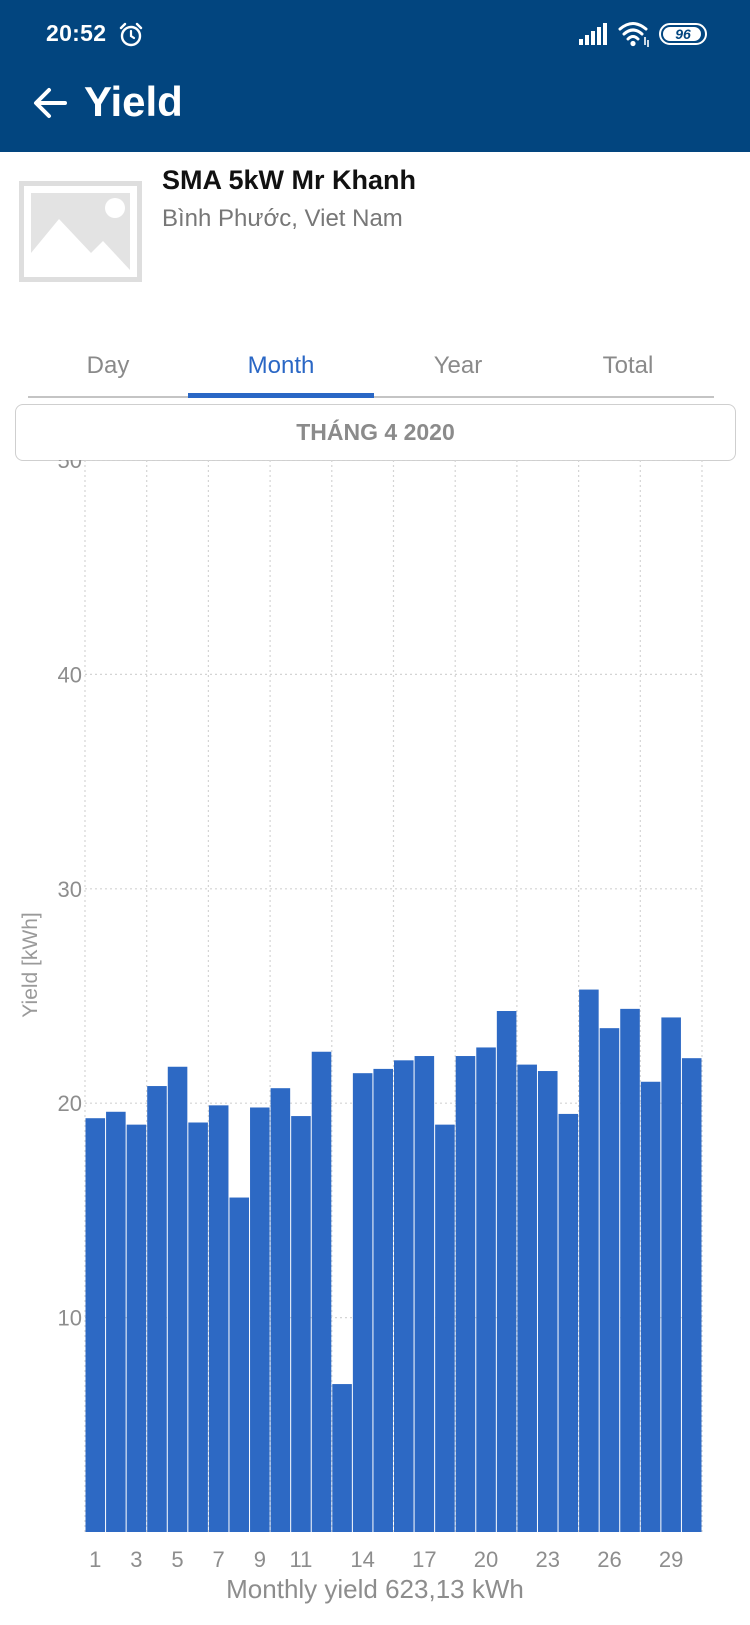  Describe the element at coordinates (70, 889) in the screenshot. I see `y-tick-label: 30` at that location.